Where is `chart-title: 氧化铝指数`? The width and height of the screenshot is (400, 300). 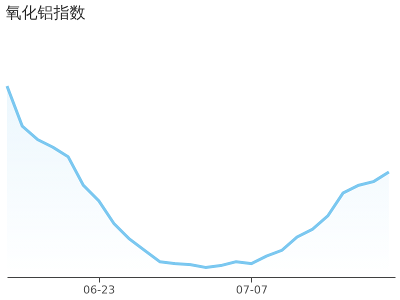
chart-title: 氧化铝指数 is located at coordinates (46, 12).